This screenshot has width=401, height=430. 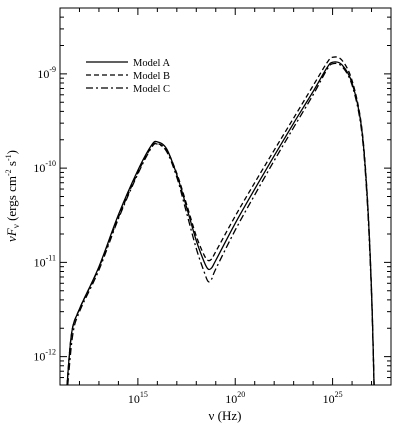 What do you see at coordinates (50, 352) in the screenshot?
I see `y-tick-exp: -12` at bounding box center [50, 352].